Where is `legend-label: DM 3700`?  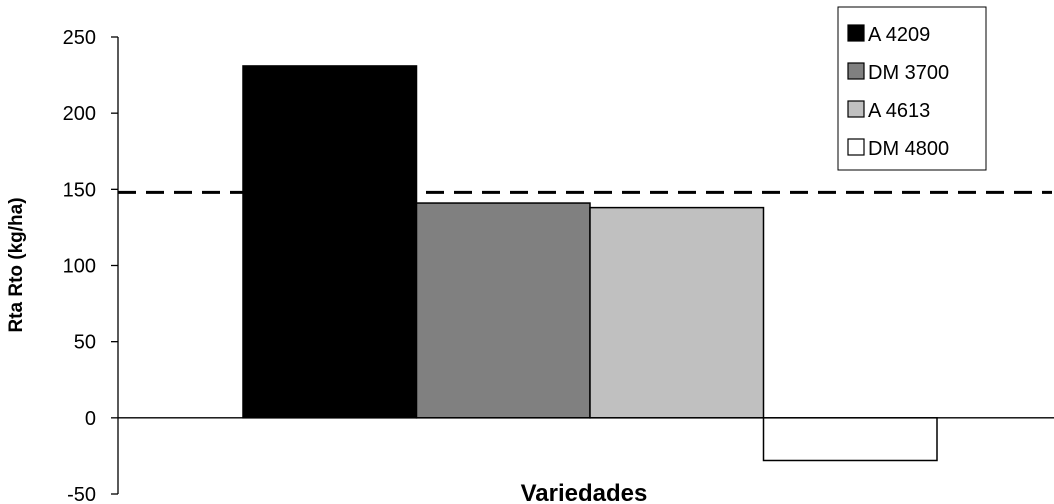
legend-label: DM 3700 is located at coordinates (908, 73).